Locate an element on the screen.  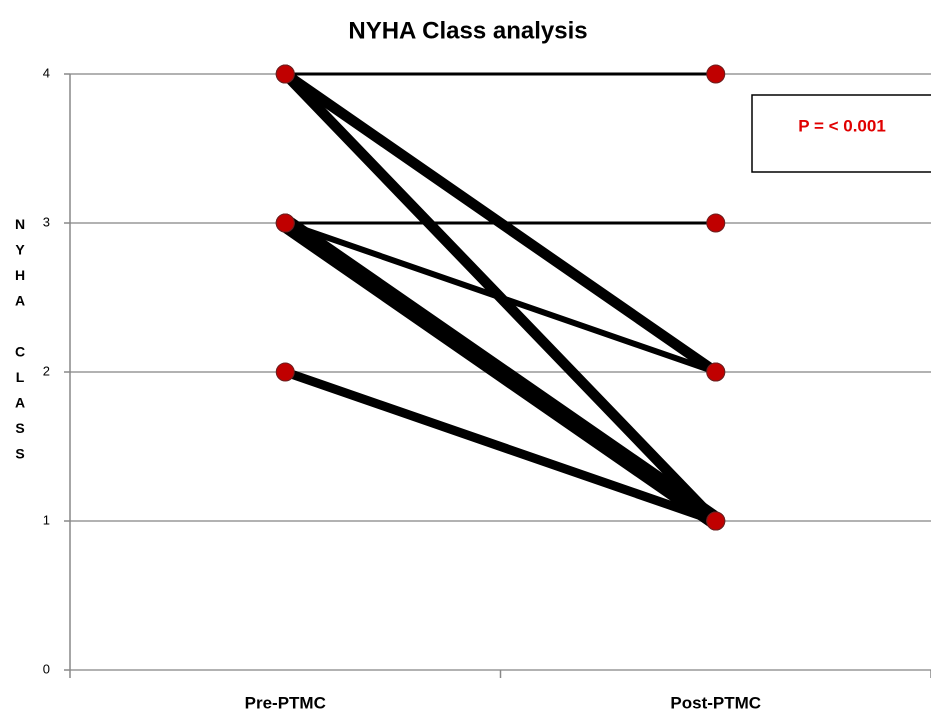
chart-title: NYHA Class analysis is located at coordinates (467, 30).